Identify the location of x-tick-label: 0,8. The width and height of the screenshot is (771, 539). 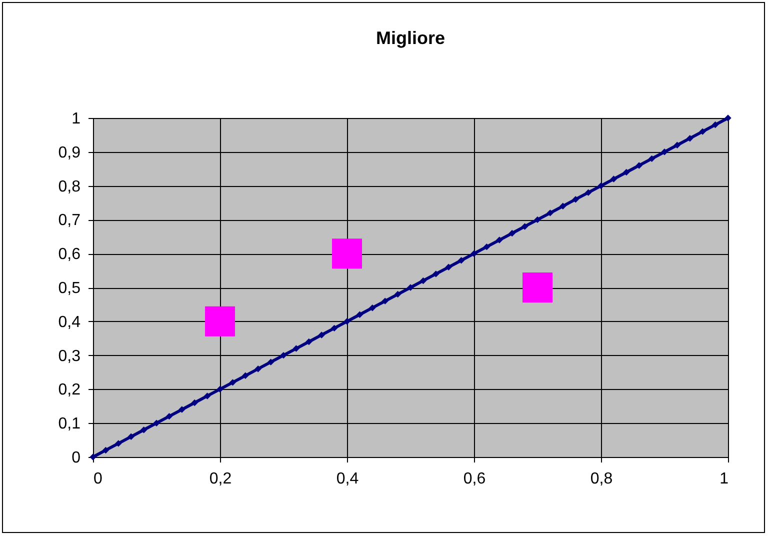
(601, 479).